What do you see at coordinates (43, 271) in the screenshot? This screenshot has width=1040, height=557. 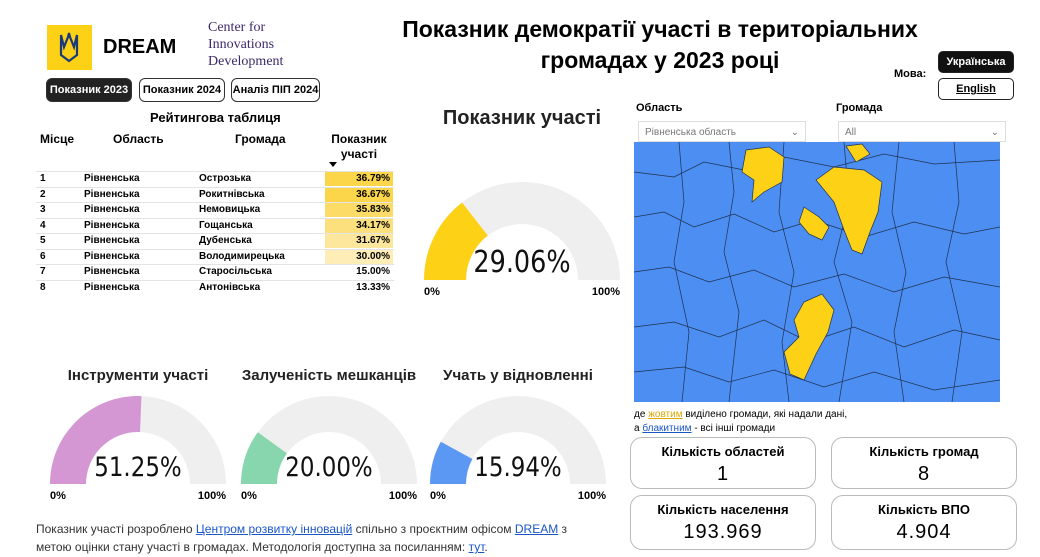 I see `table-cell: 7` at bounding box center [43, 271].